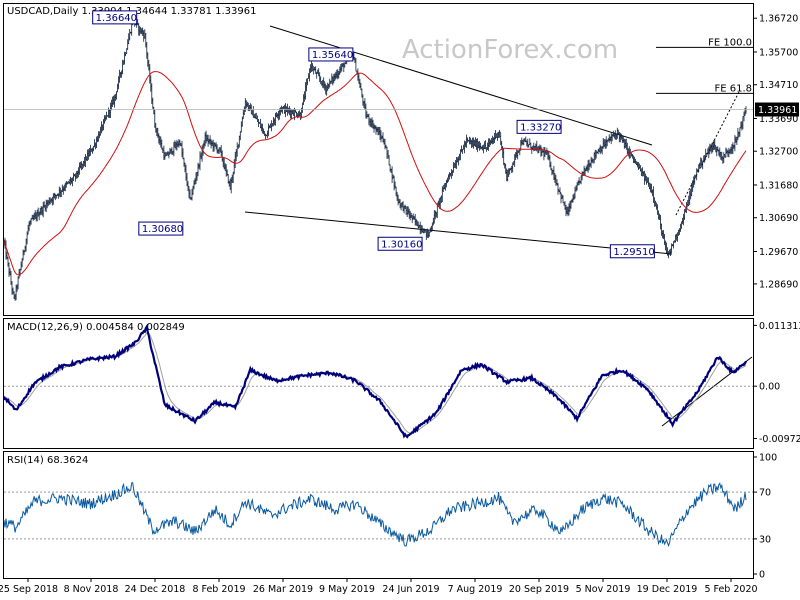 The height and width of the screenshot is (600, 800). I want to click on price-annotation-label: 1.29510, so click(633, 252).